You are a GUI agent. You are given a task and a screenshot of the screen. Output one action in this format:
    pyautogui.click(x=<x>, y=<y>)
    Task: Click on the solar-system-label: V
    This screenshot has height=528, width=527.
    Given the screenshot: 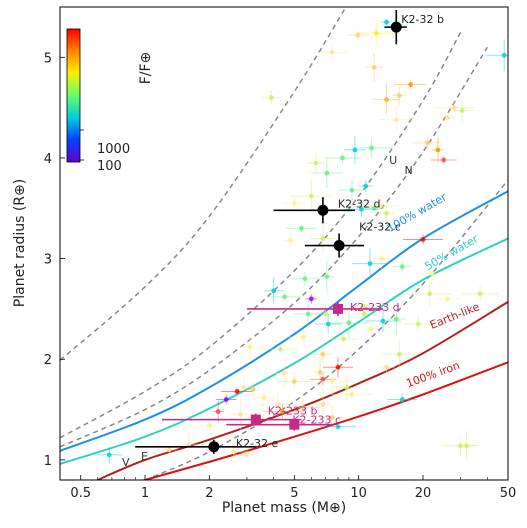 What is the action you would take?
    pyautogui.click(x=126, y=462)
    